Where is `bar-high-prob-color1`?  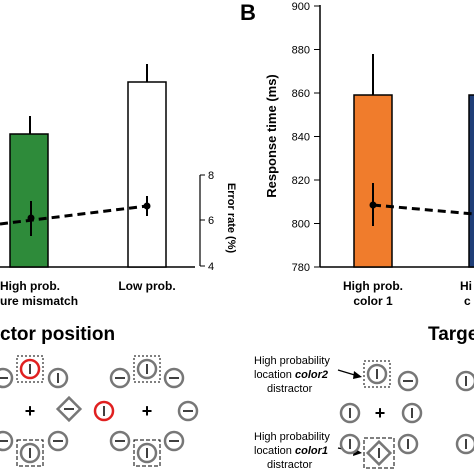 bar-high-prob-color1 is located at coordinates (373, 181).